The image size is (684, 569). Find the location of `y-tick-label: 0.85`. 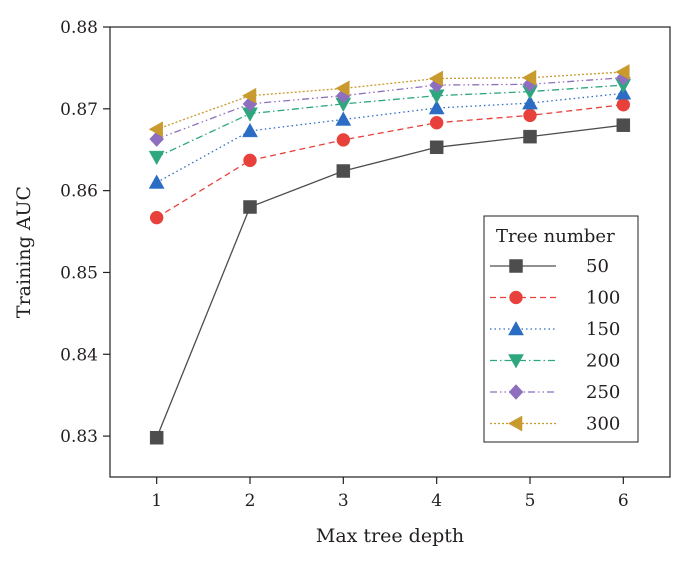

y-tick-label: 0.85 is located at coordinates (79, 273).